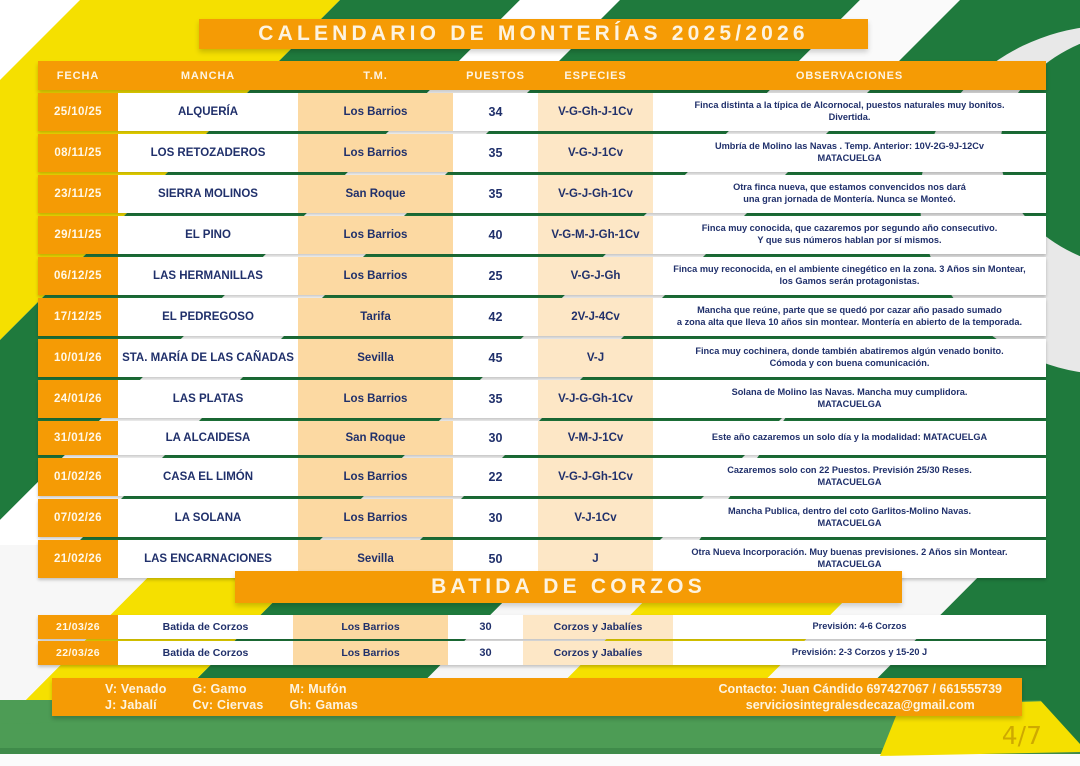 Image resolution: width=1080 pixels, height=766 pixels. What do you see at coordinates (533, 34) in the screenshot?
I see `page-title: CALENDARIO DE MONTERÍAS 2025/2026` at bounding box center [533, 34].